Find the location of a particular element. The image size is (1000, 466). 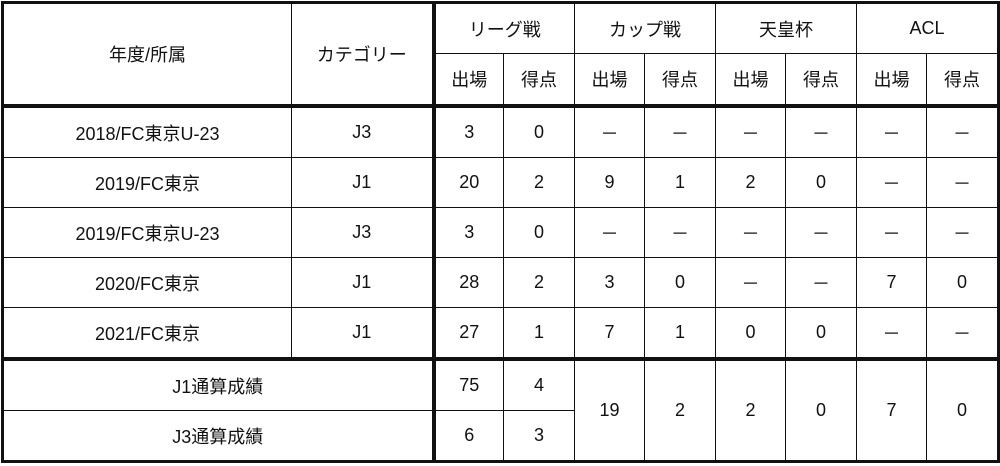

header-year-affiliation: 年度/所属 is located at coordinates (147, 55).